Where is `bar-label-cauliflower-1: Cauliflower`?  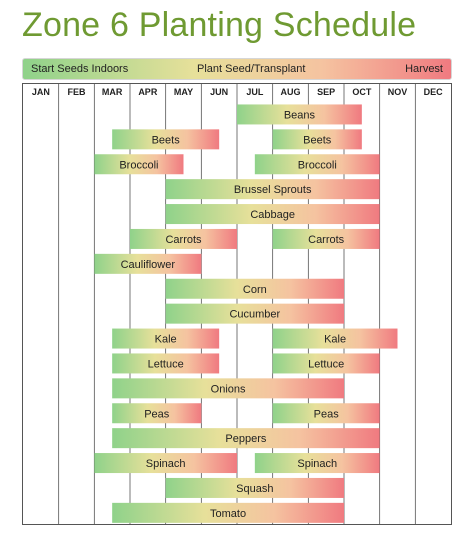 bar-label-cauliflower-1: Cauliflower is located at coordinates (148, 265).